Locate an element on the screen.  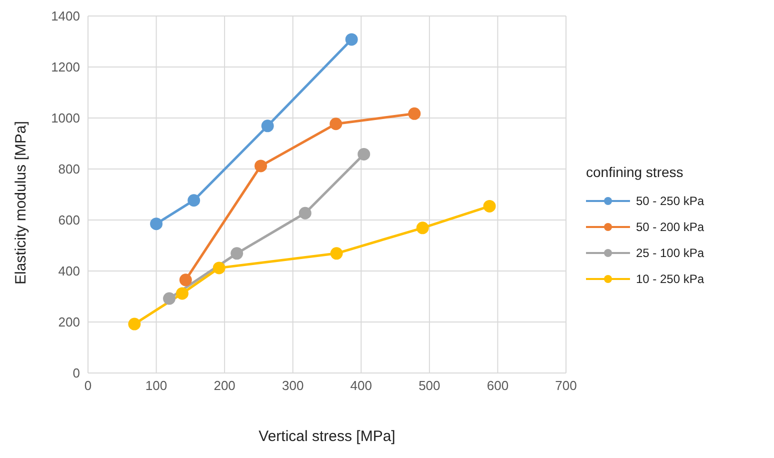
x-tick-label: 600 is located at coordinates (497, 386).